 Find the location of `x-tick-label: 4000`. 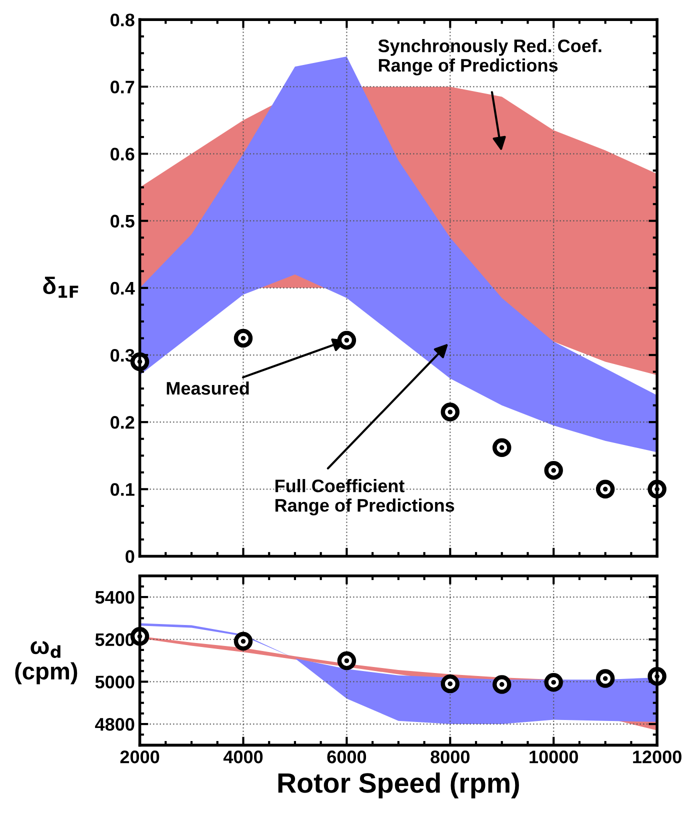

x-tick-label: 4000 is located at coordinates (243, 757).